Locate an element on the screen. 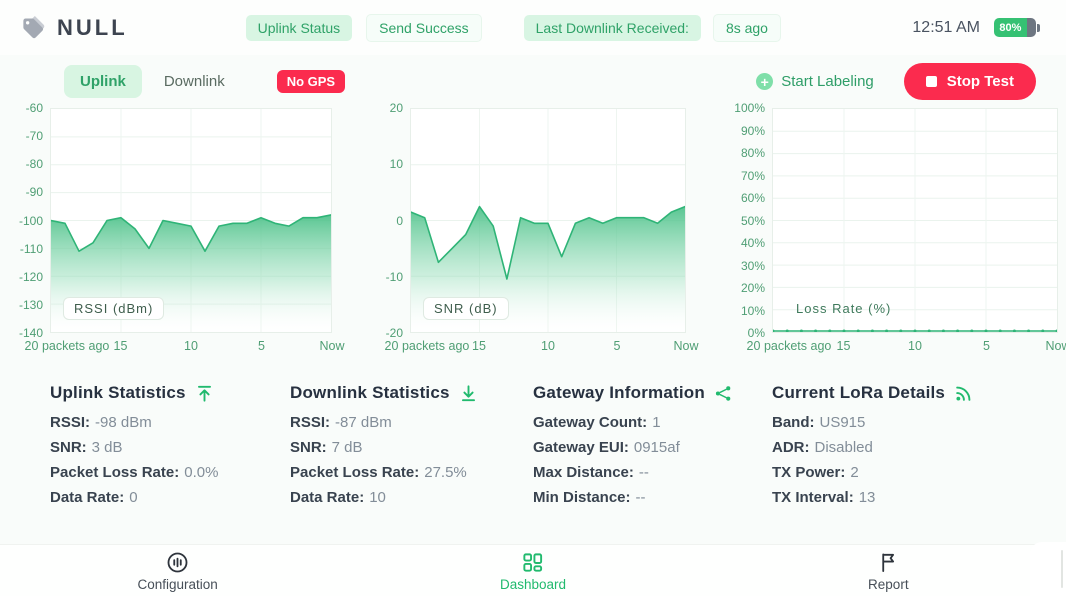 The width and height of the screenshot is (1066, 596). uplink-status-label: Uplink Status is located at coordinates (299, 27).